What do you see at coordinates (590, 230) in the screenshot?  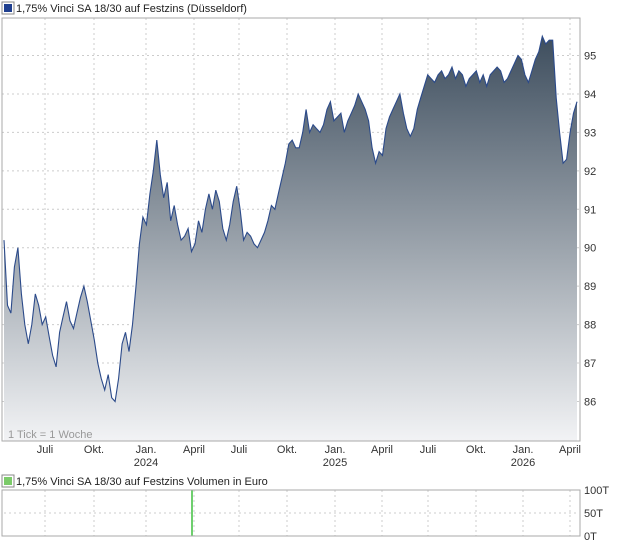 I see `price-y-axis: 86 87 88 89 90 91 92 93 94 95` at bounding box center [590, 230].